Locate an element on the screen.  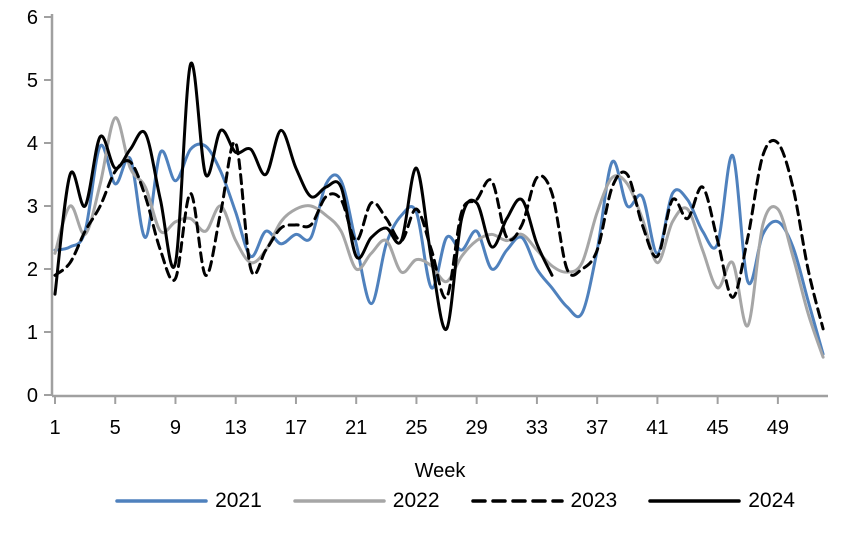
x-tick-label: 9 is located at coordinates (175, 428).